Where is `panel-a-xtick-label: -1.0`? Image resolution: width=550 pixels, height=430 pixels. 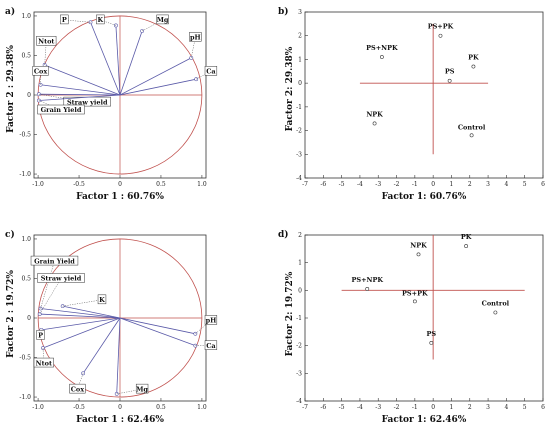
panel-a-xtick-label: -1.0 is located at coordinates (38, 184).